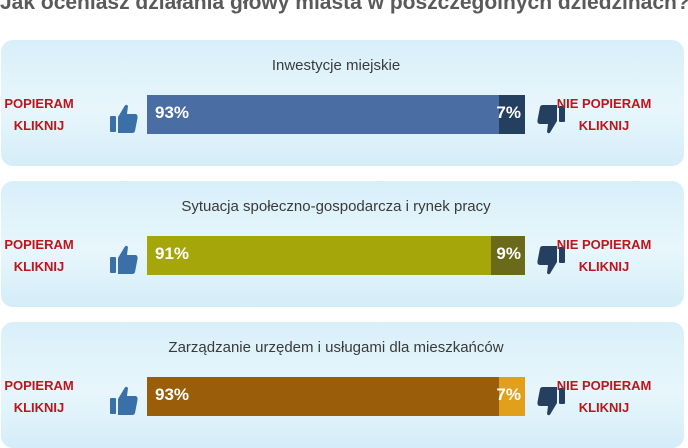 The width and height of the screenshot is (688, 448). What do you see at coordinates (336, 65) in the screenshot?
I see `panel-title: Inwestycje miejskie` at bounding box center [336, 65].